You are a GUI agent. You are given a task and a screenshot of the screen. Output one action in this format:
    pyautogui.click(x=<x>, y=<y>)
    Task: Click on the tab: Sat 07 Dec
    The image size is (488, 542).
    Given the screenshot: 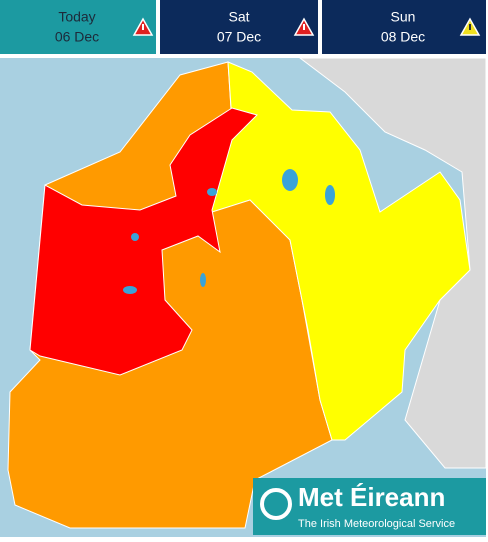 What is the action you would take?
    pyautogui.click(x=239, y=27)
    